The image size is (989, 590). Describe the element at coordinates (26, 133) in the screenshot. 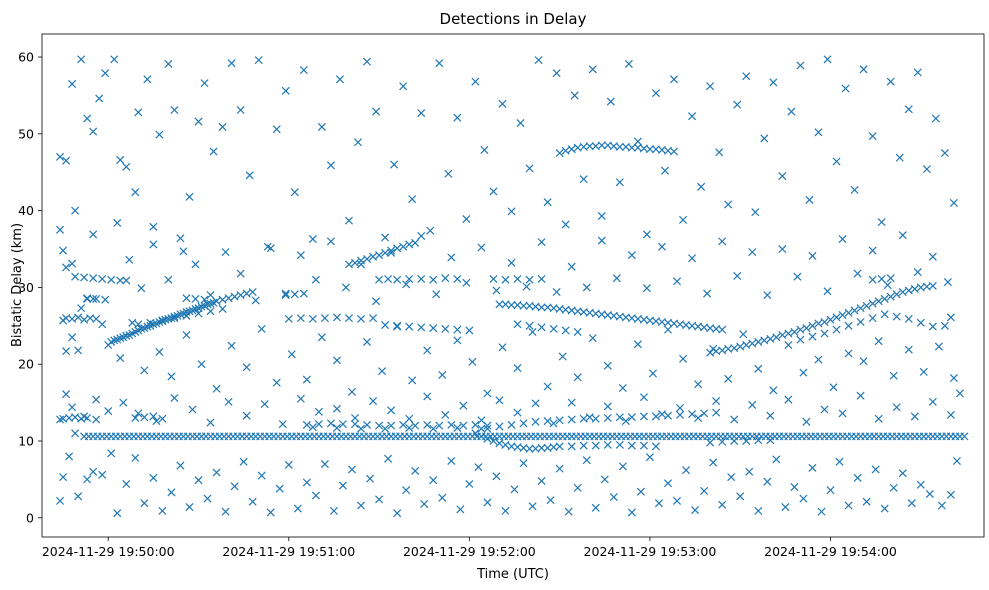

I see `y-tick-label: 50` at that location.